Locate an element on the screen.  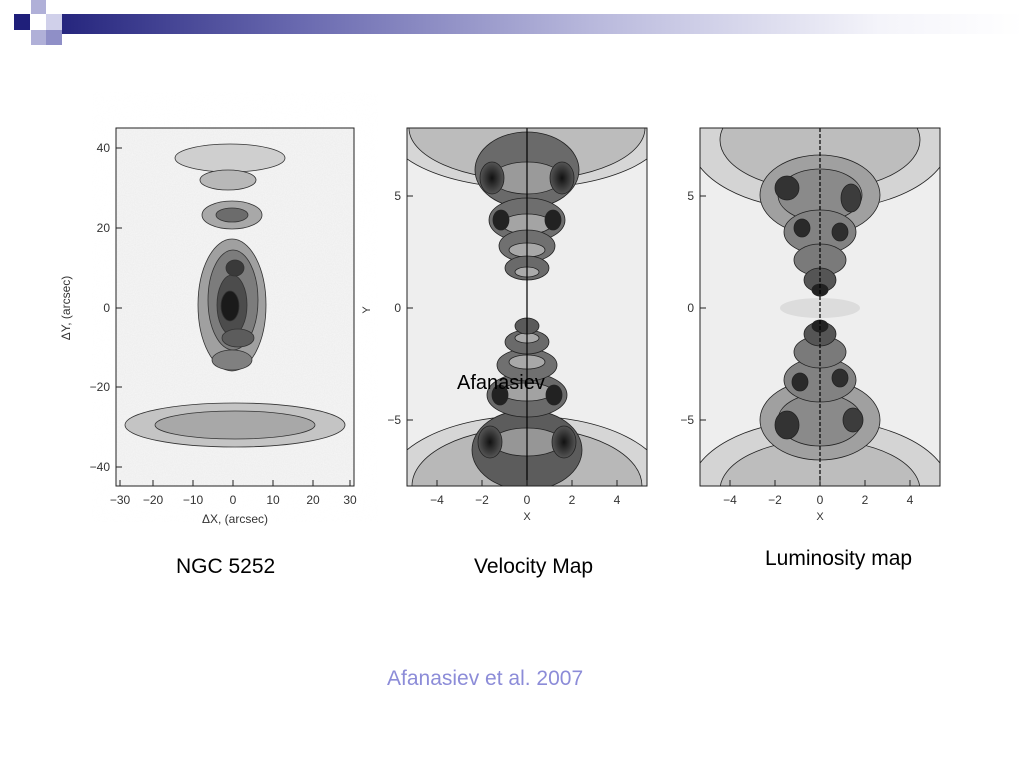
citation-credit: Afanasiev et al. 2007 is located at coordinates (485, 678).